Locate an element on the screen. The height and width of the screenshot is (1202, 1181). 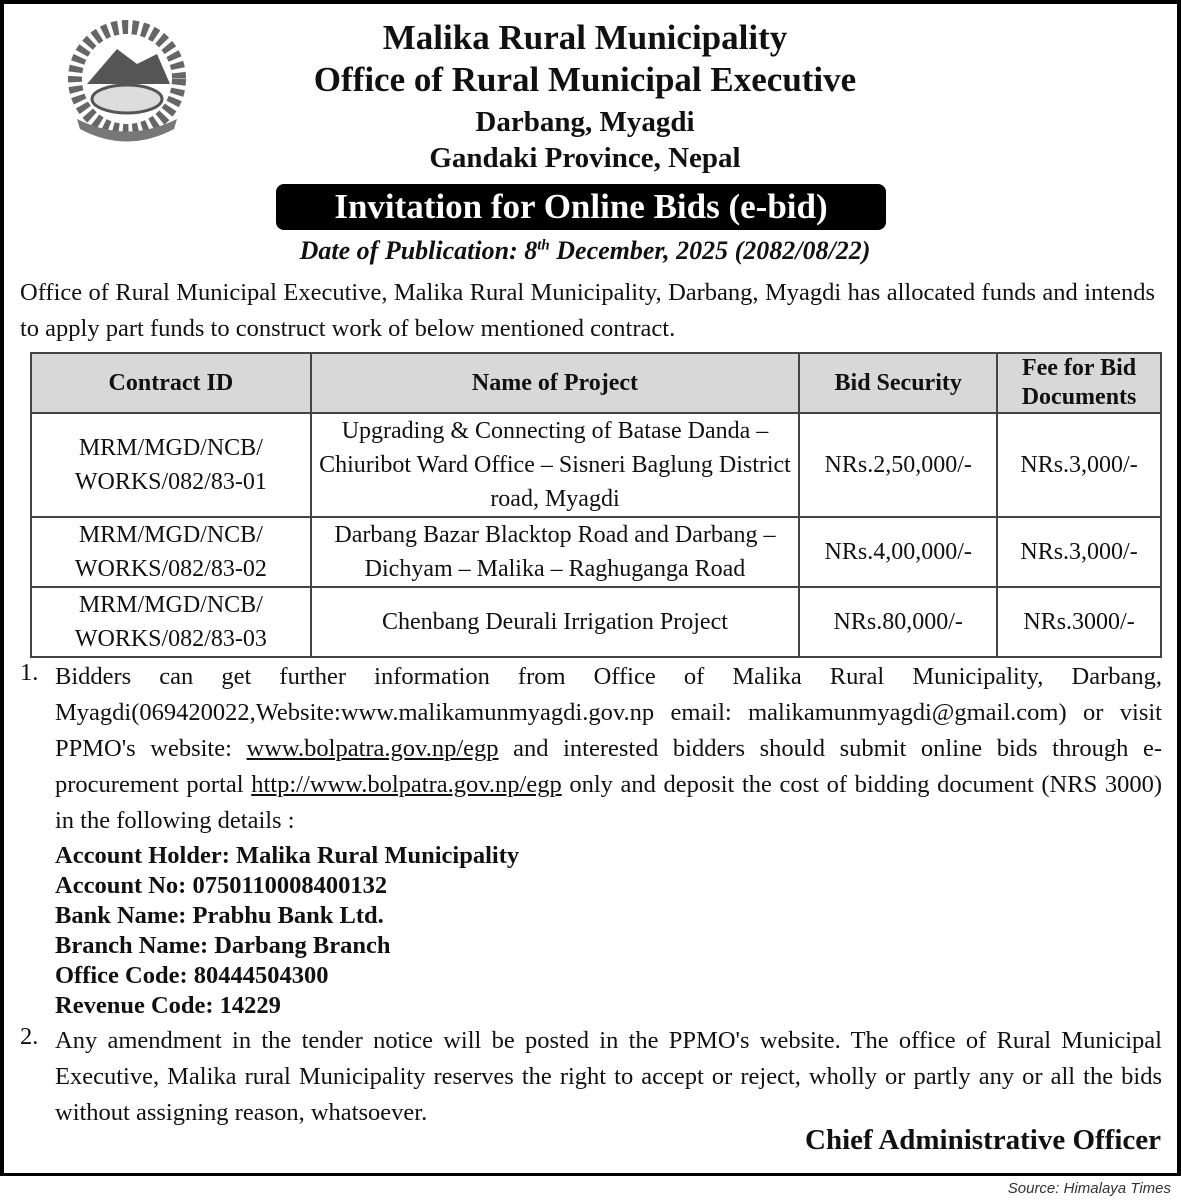
header-fee: Fee for Bid Documents is located at coordinates (1079, 383).